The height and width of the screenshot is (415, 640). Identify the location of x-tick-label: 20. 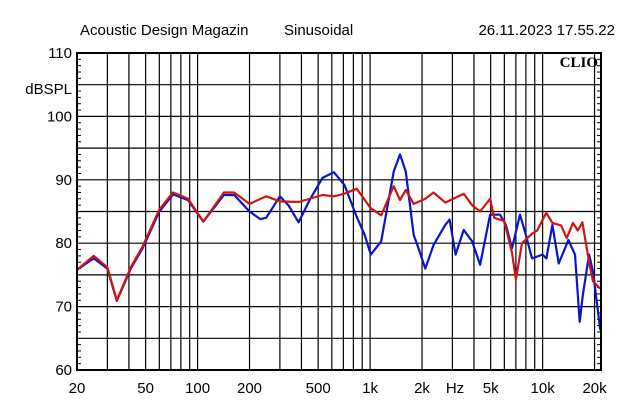
(77, 388).